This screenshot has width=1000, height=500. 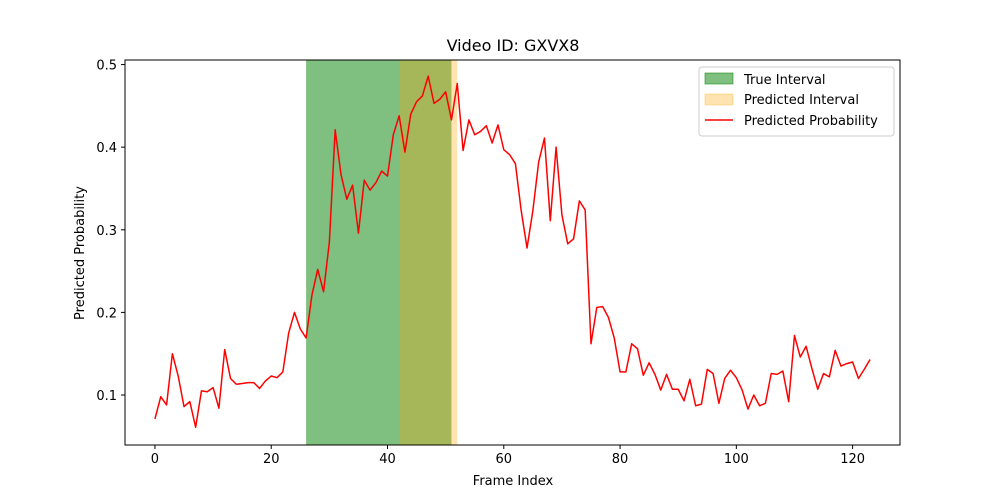 What do you see at coordinates (387, 459) in the screenshot?
I see `x-tick-label: 40` at bounding box center [387, 459].